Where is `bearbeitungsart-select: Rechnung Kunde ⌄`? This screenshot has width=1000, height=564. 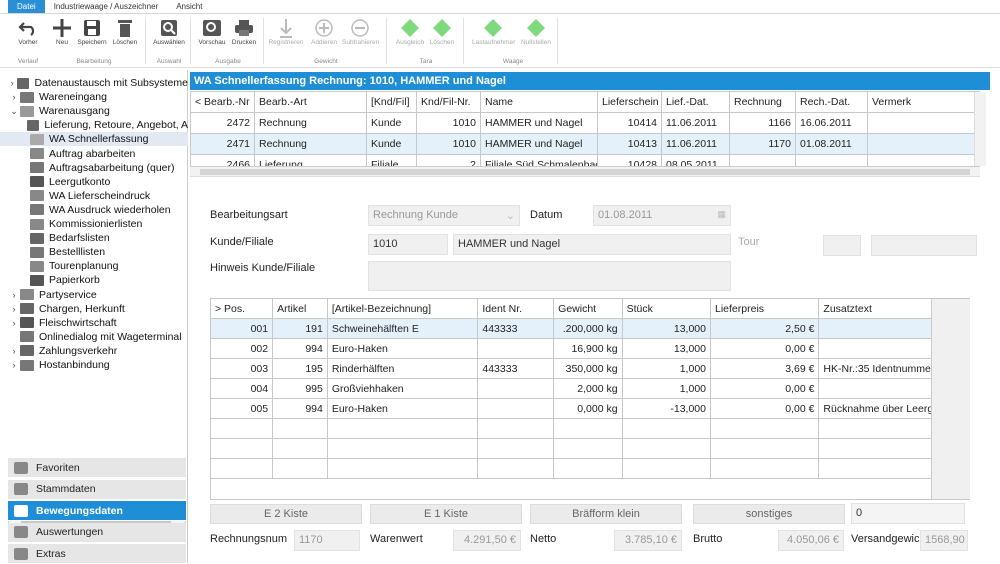
bearbeitungsart-select: Rechnung Kunde ⌄ is located at coordinates (444, 215).